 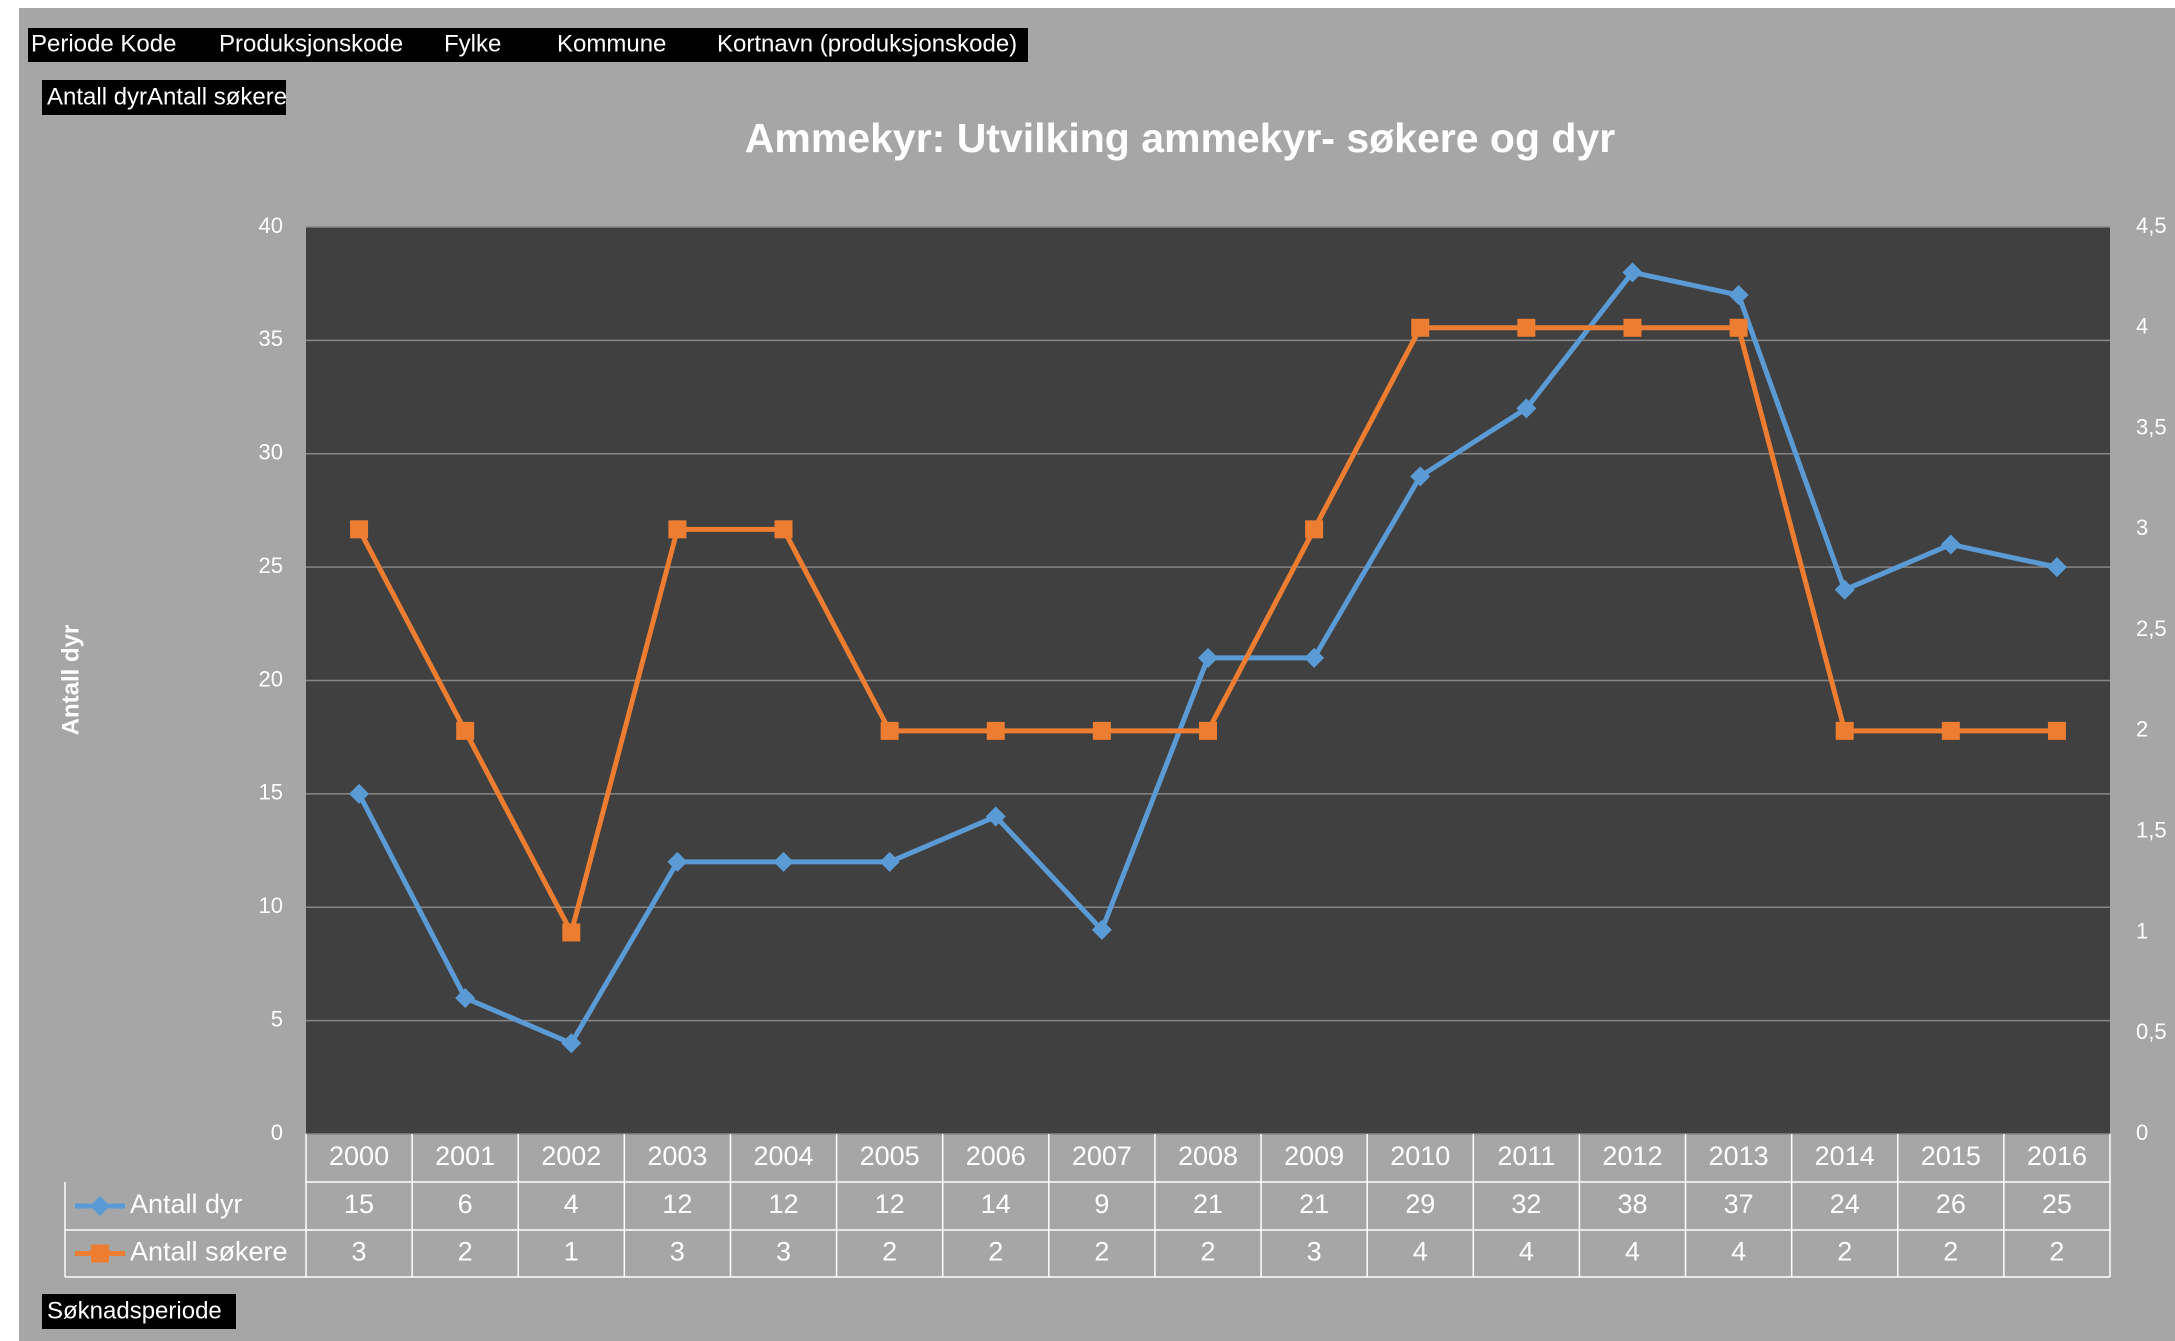 What do you see at coordinates (611, 43) in the screenshot?
I see `filter-field: Kommune` at bounding box center [611, 43].